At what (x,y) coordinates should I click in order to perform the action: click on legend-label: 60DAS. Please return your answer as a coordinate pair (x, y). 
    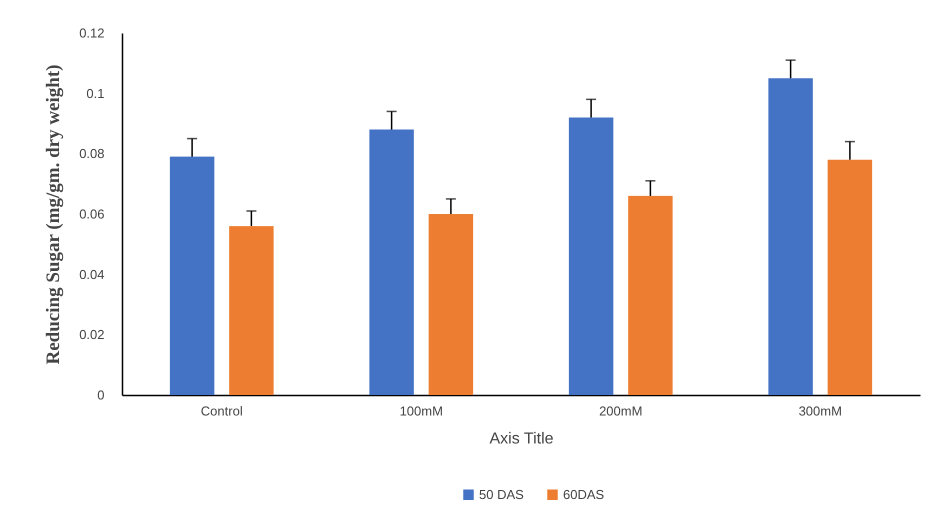
    Looking at the image, I should click on (584, 494).